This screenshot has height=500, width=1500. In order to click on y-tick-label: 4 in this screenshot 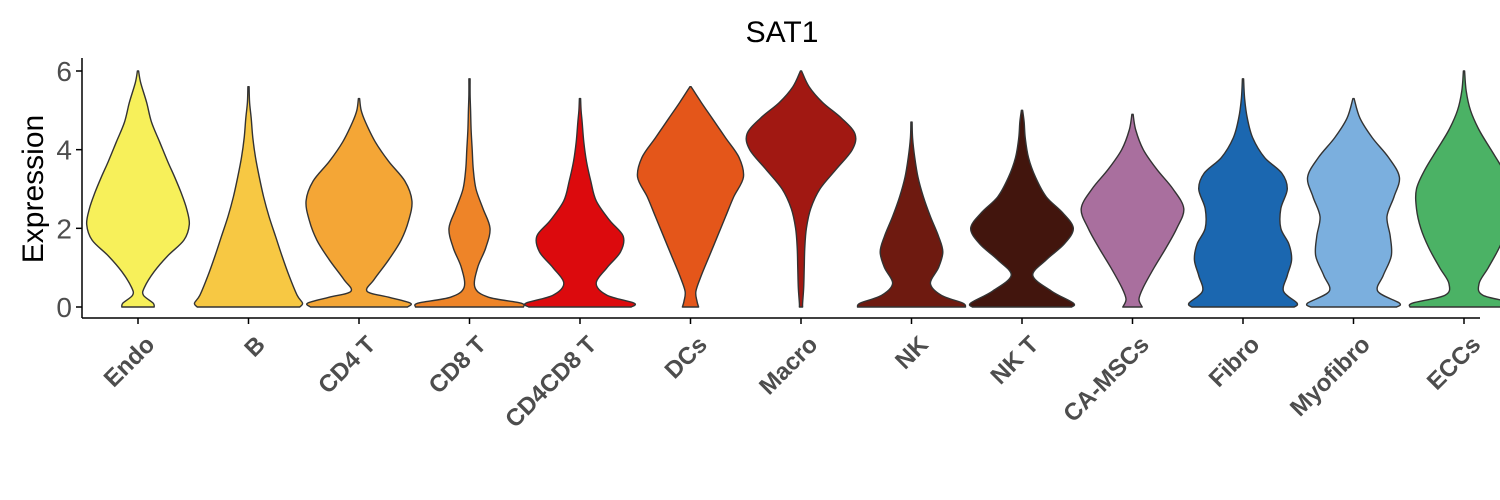, I will do `click(64, 150)`.